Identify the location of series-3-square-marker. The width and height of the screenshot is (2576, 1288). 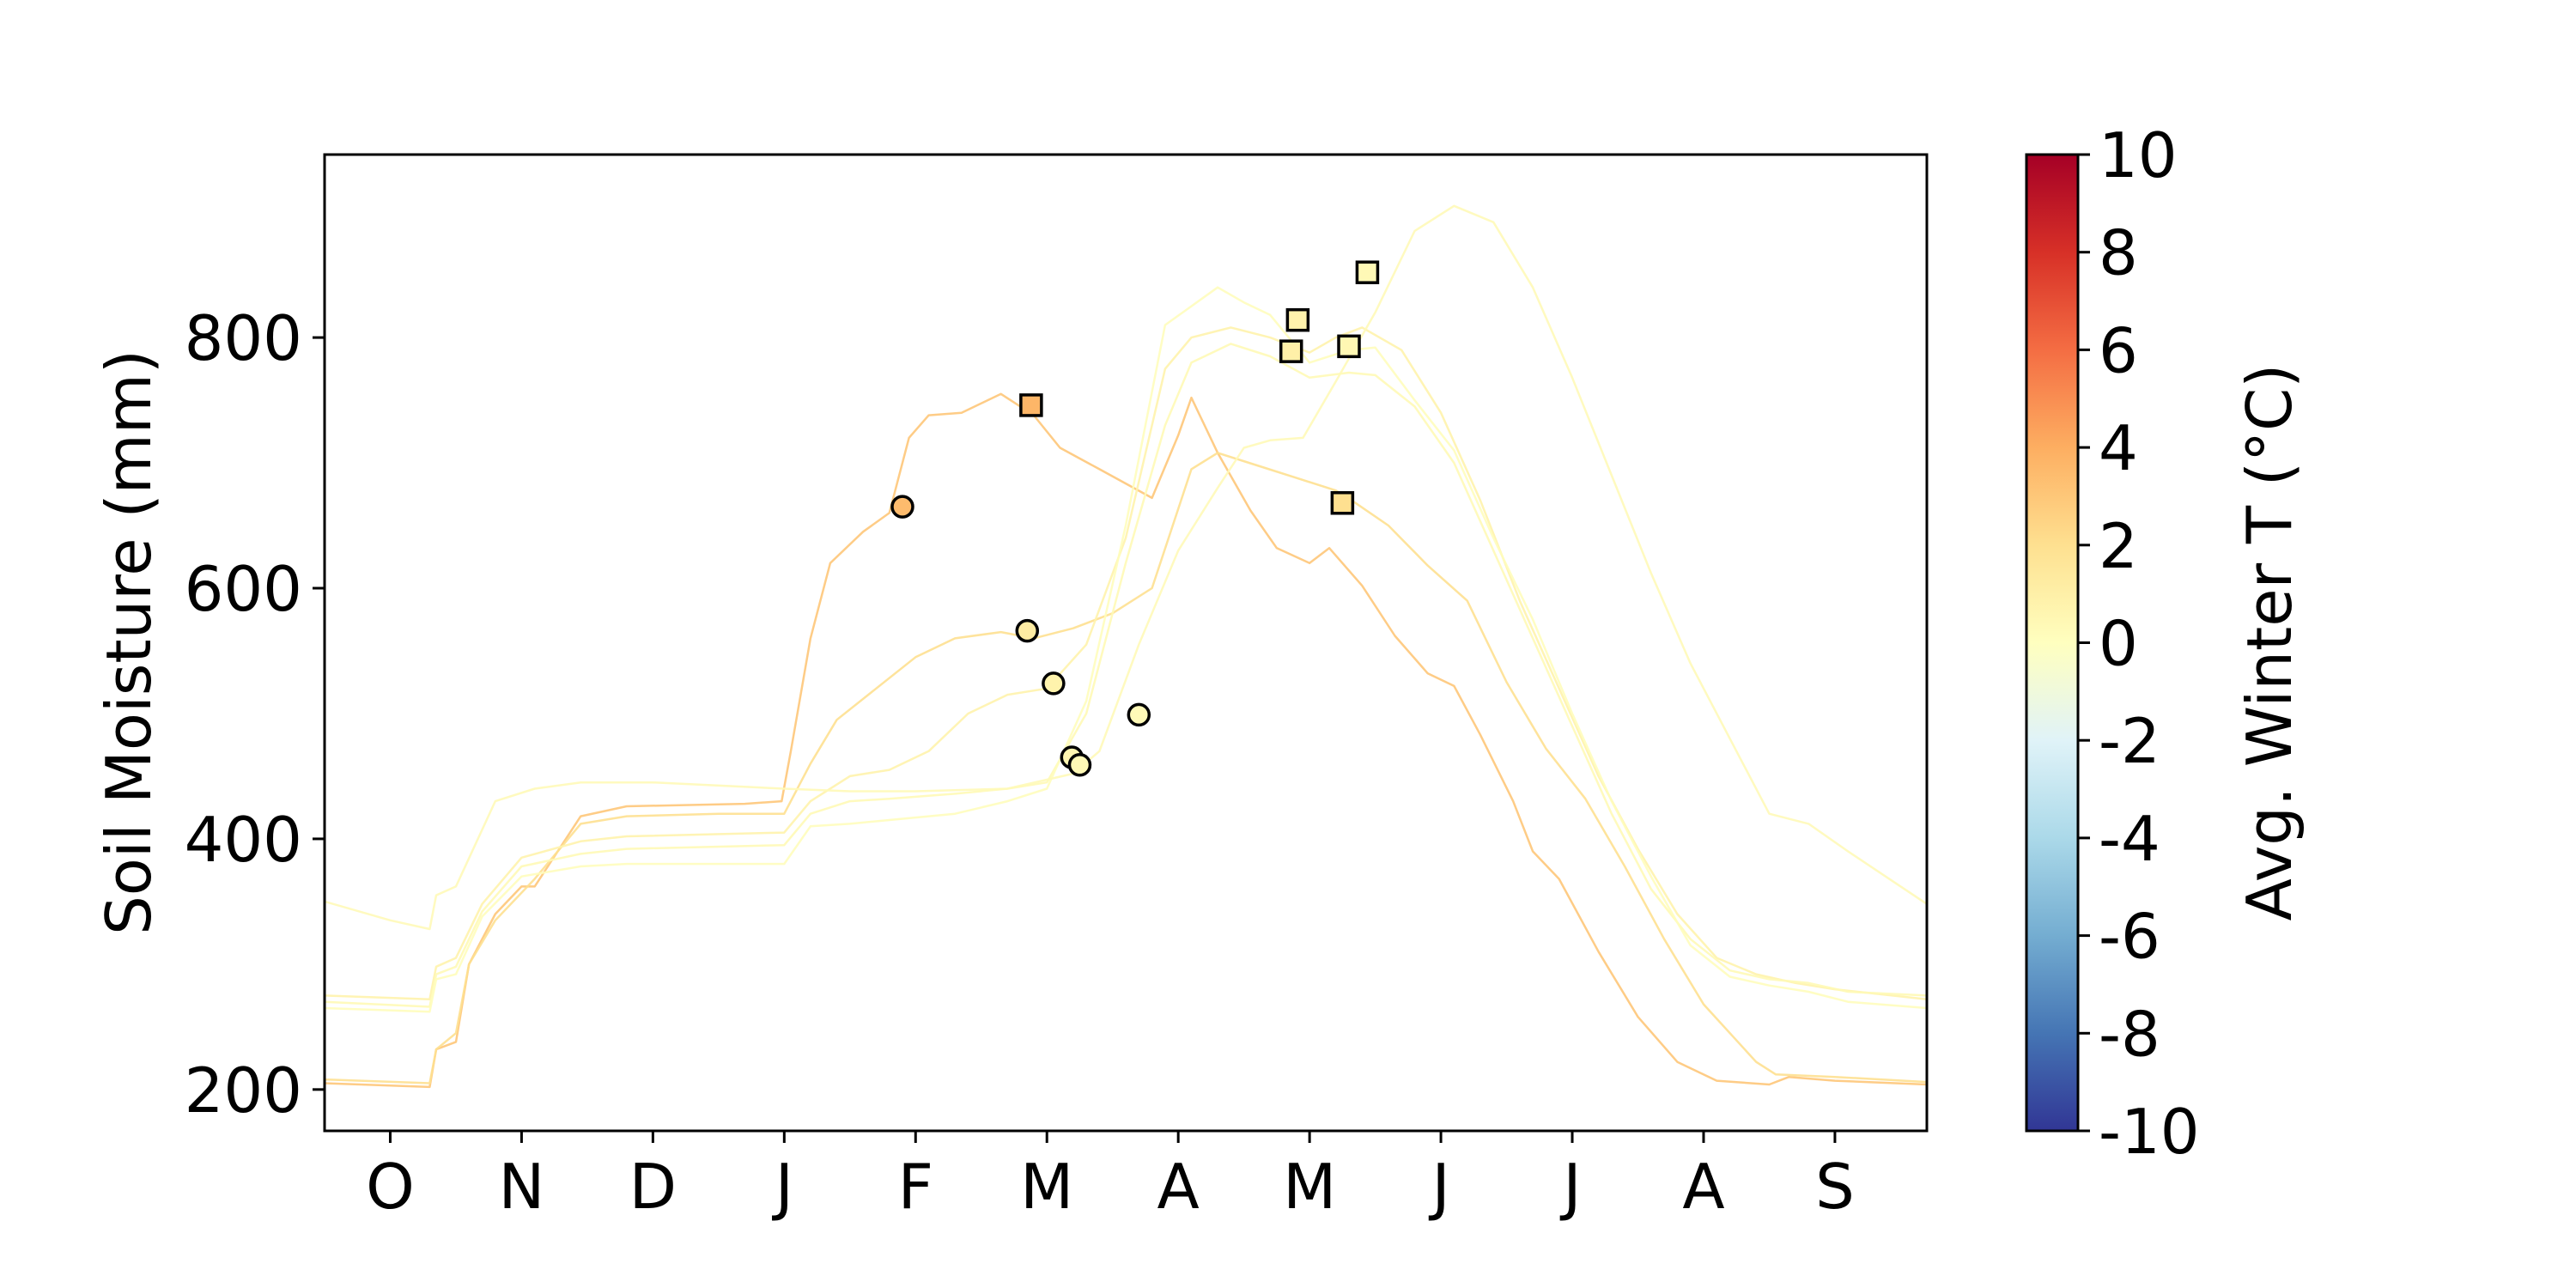
(1291, 351).